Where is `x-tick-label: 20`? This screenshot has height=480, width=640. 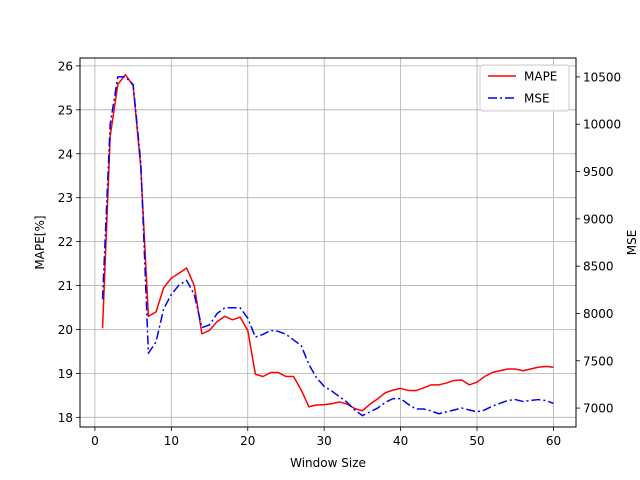 x-tick-label: 20 is located at coordinates (247, 441).